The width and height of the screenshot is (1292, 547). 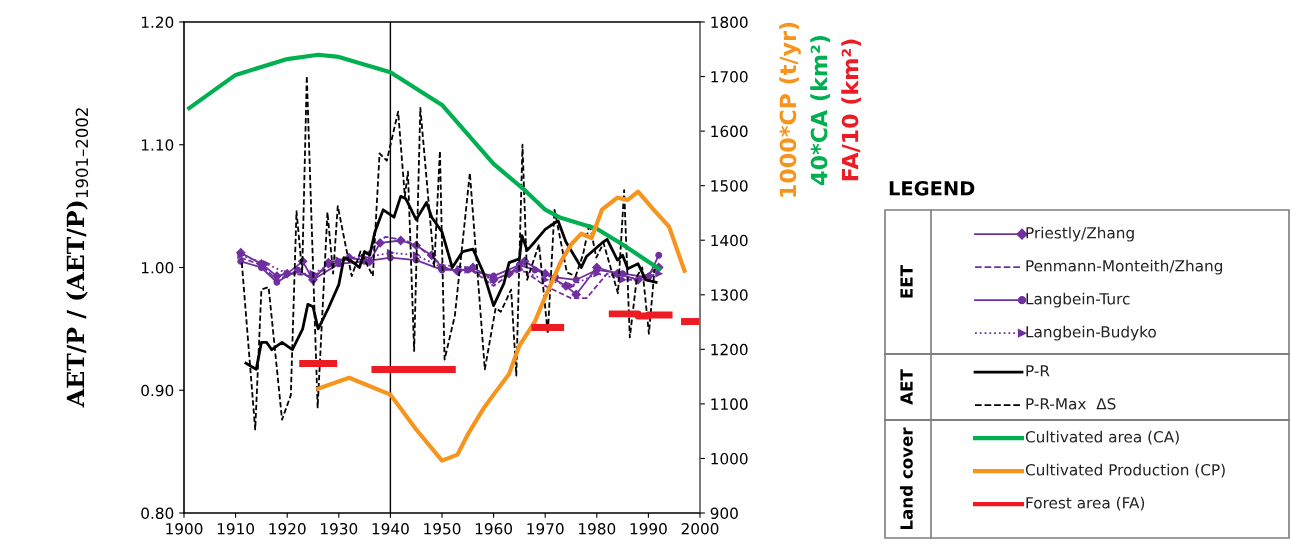 What do you see at coordinates (287, 528) in the screenshot?
I see `x-tick-label: 1920` at bounding box center [287, 528].